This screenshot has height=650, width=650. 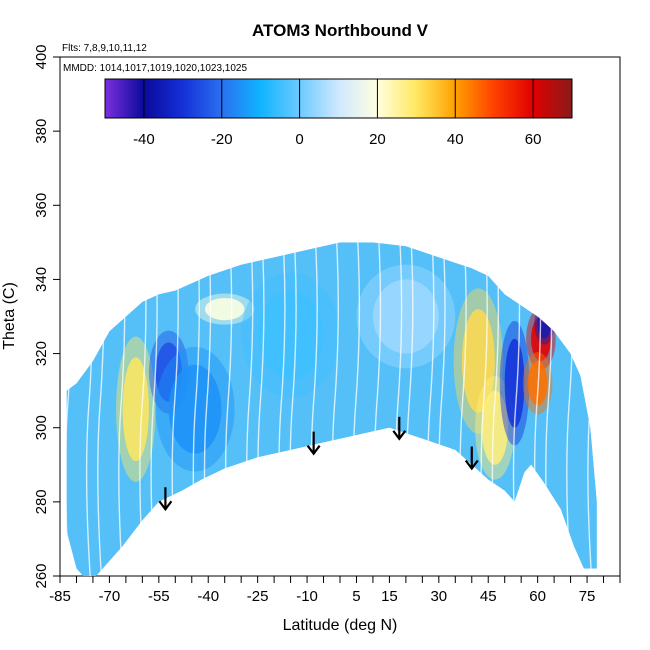 I want to click on x-tick-label: -70, so click(x=110, y=596).